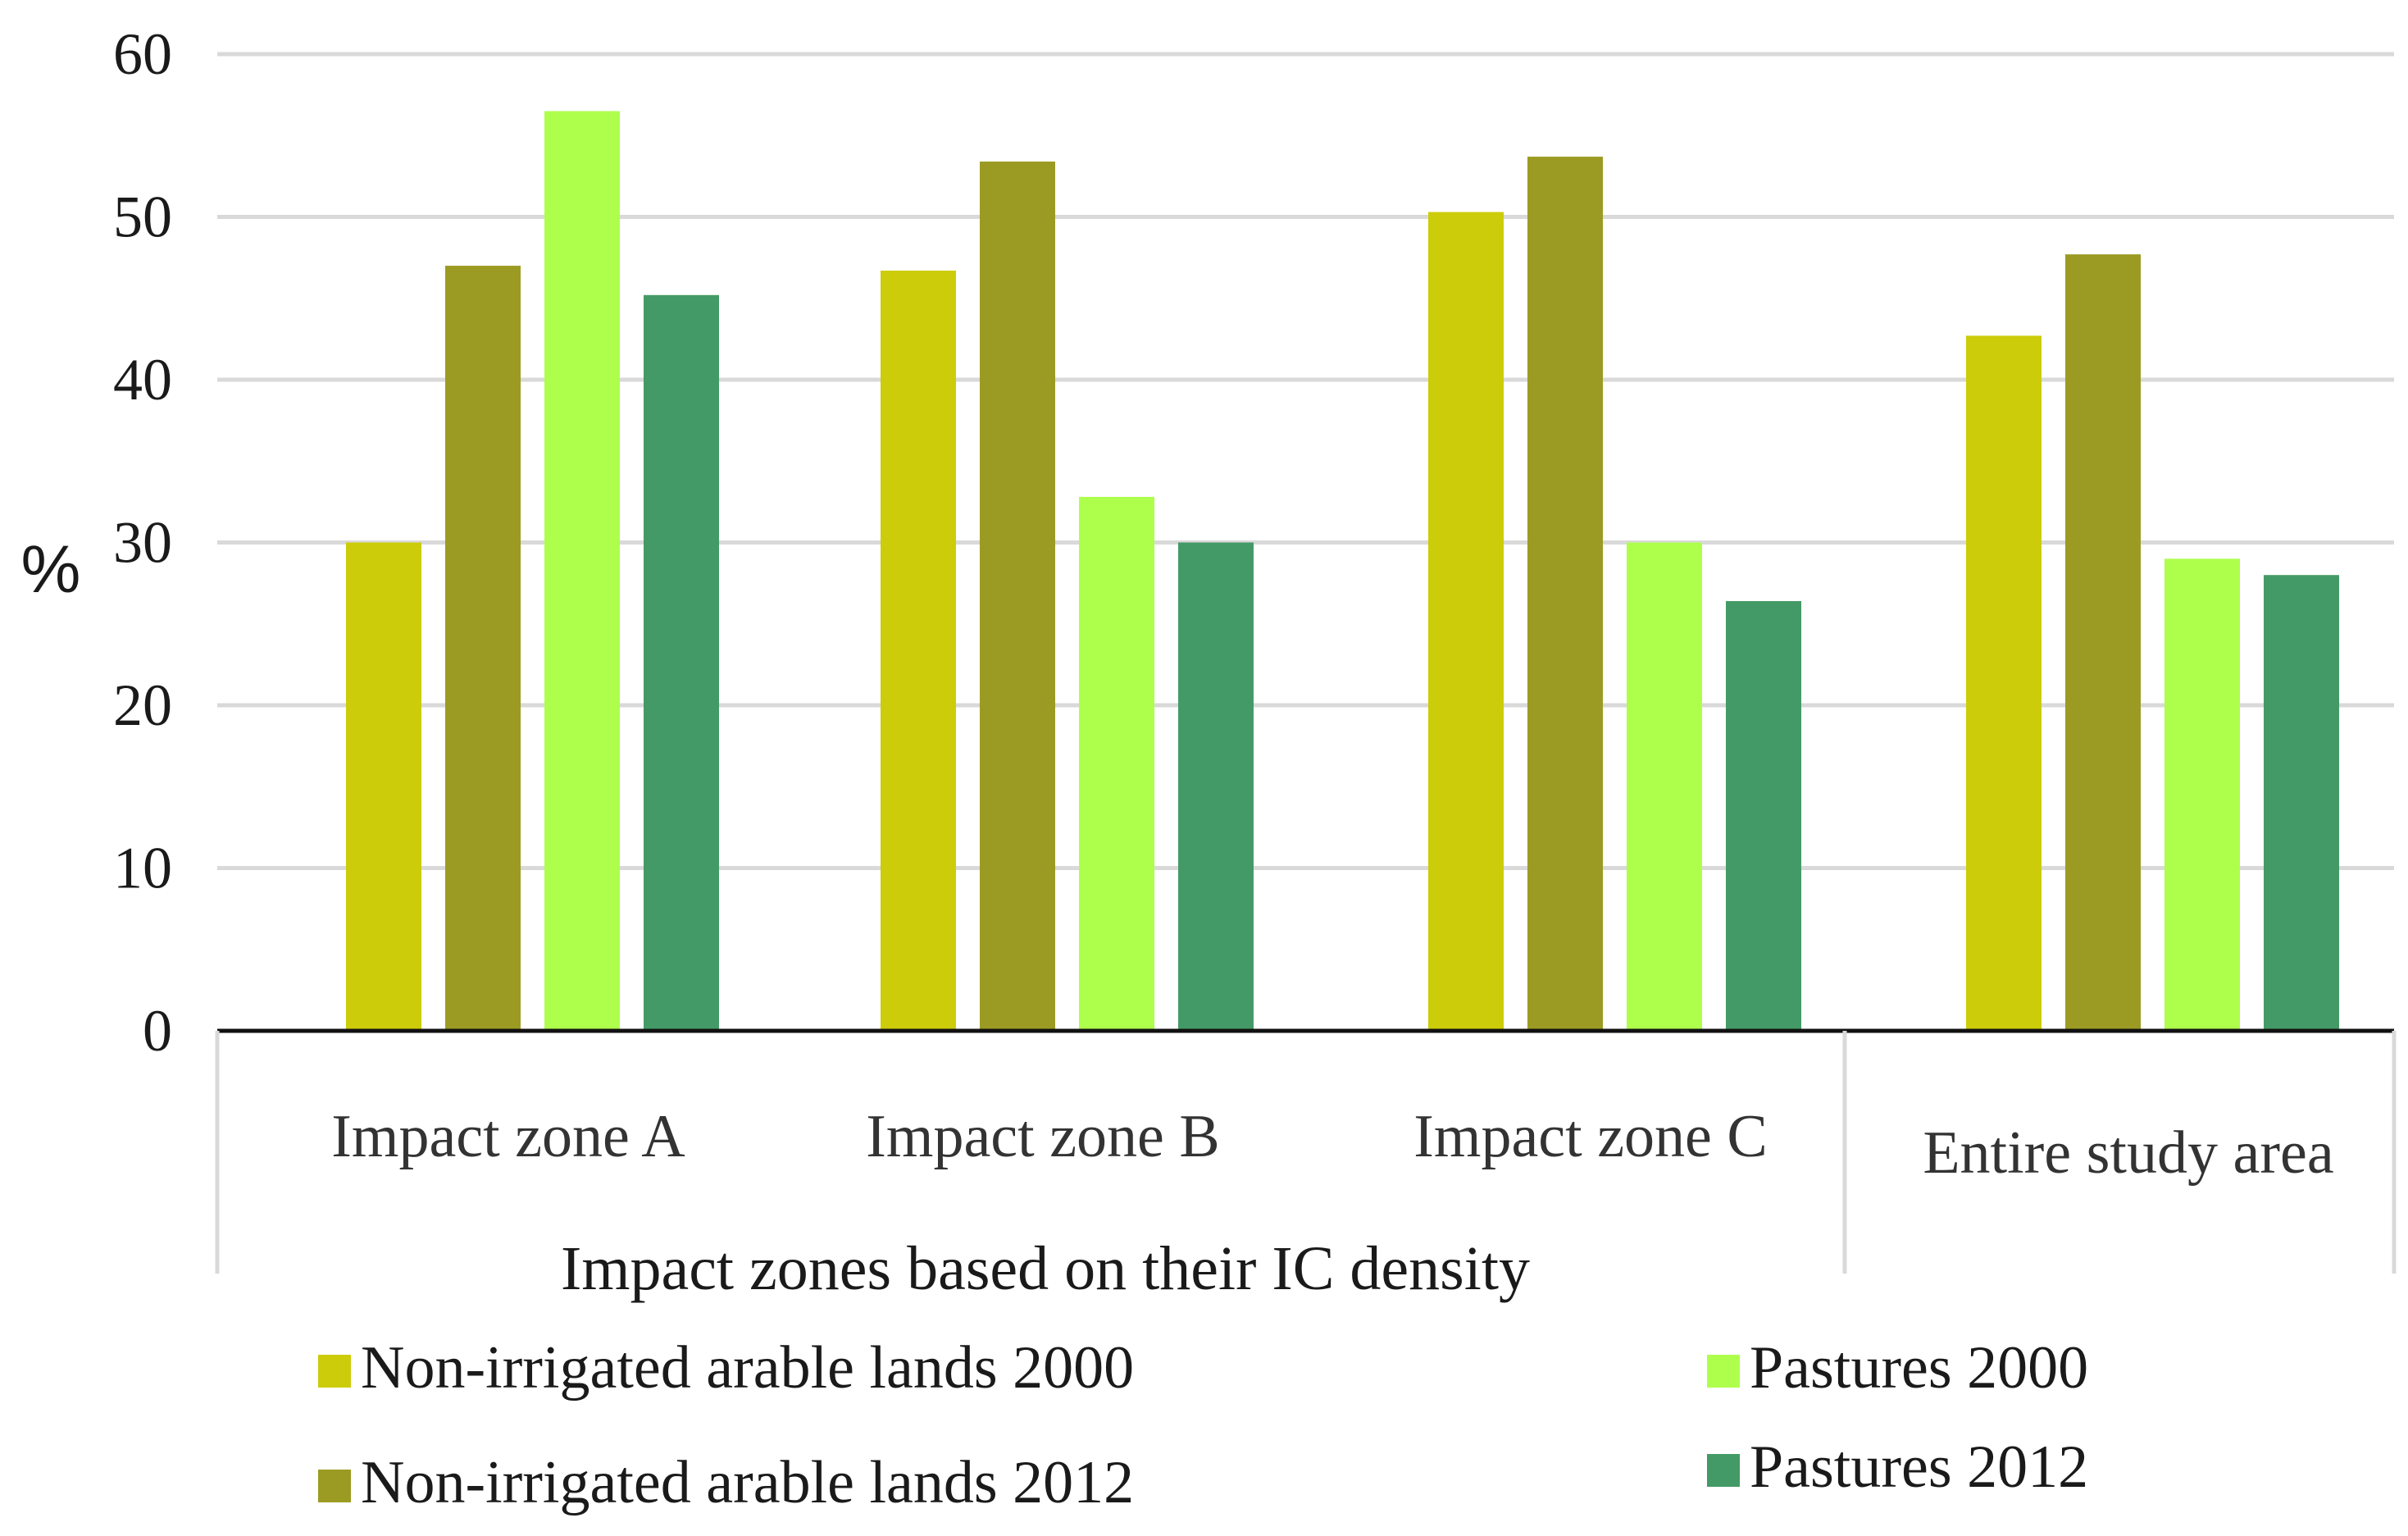  I want to click on legend-swatch-pastures-2012, so click(1723, 1470).